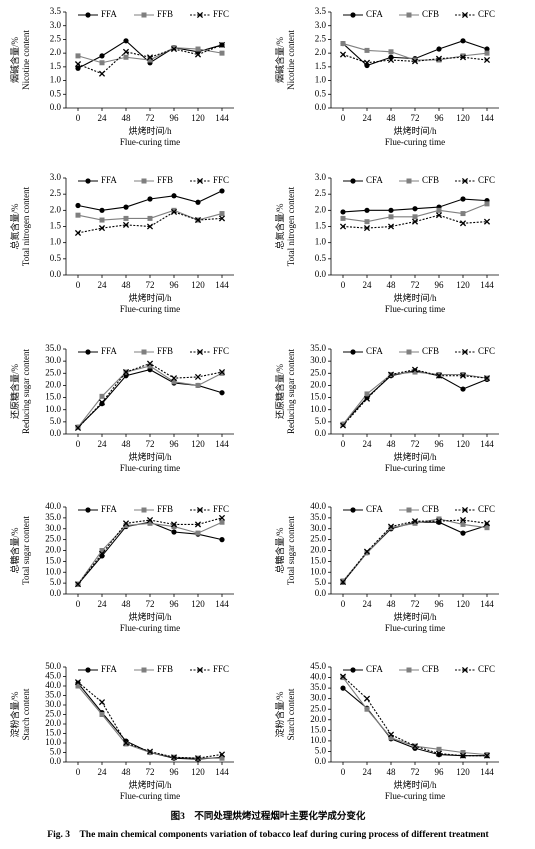 Image resolution: width=535 pixels, height=849 pixels. Describe the element at coordinates (53, 733) in the screenshot. I see `y-tick-label: 15.0` at that location.